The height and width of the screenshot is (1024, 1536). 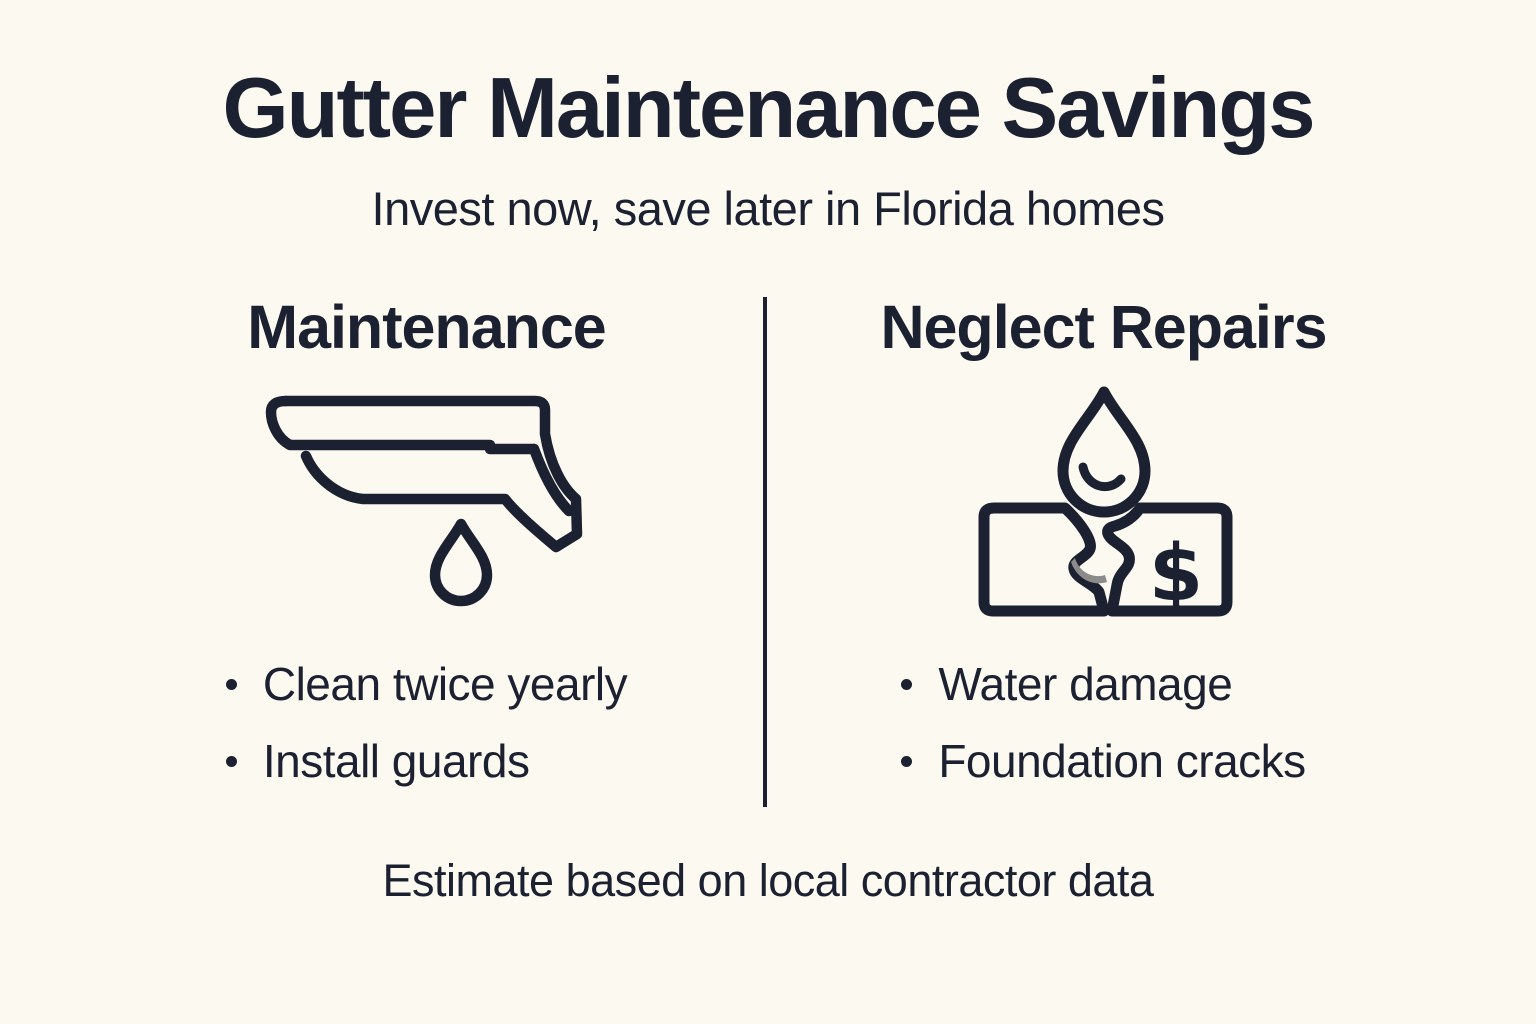 What do you see at coordinates (768, 208) in the screenshot?
I see `page-subtitle: Invest now, save later in Florida homes` at bounding box center [768, 208].